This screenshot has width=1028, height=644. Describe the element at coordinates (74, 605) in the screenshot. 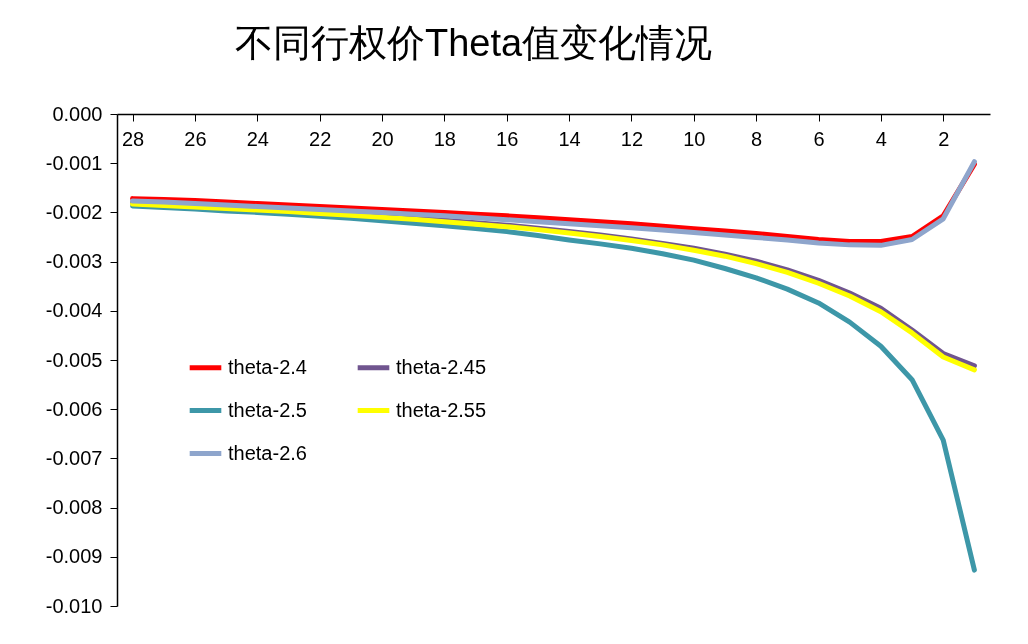

I see `y-tick-label: -0.010` at that location.